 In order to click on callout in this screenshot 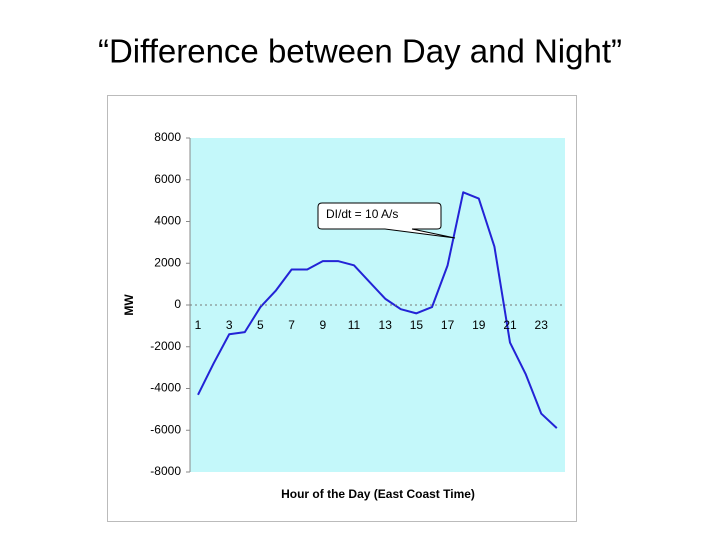, I will do `click(386, 220)`.